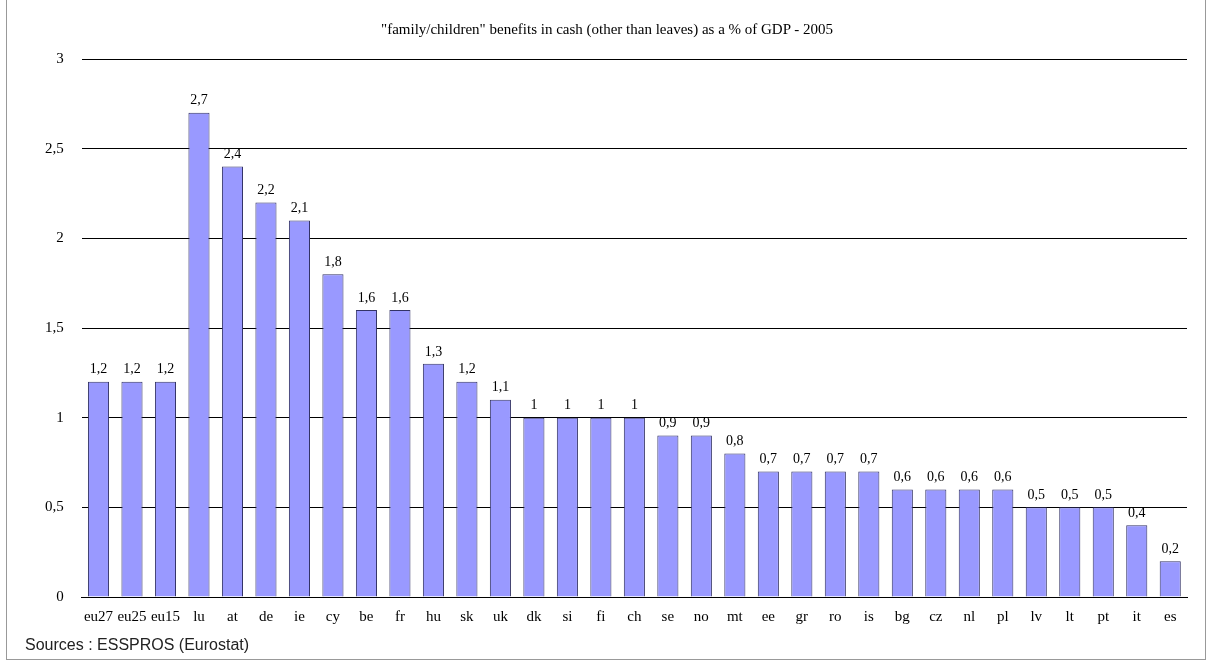 The width and height of the screenshot is (1216, 665). I want to click on x-tick-label: uk, so click(500, 615).